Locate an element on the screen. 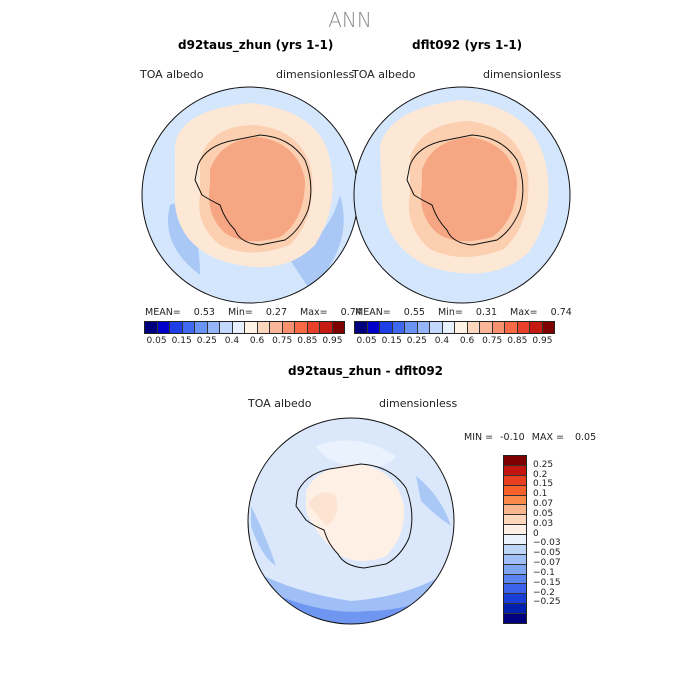  left-mean-value: 0.53 is located at coordinates (204, 312).